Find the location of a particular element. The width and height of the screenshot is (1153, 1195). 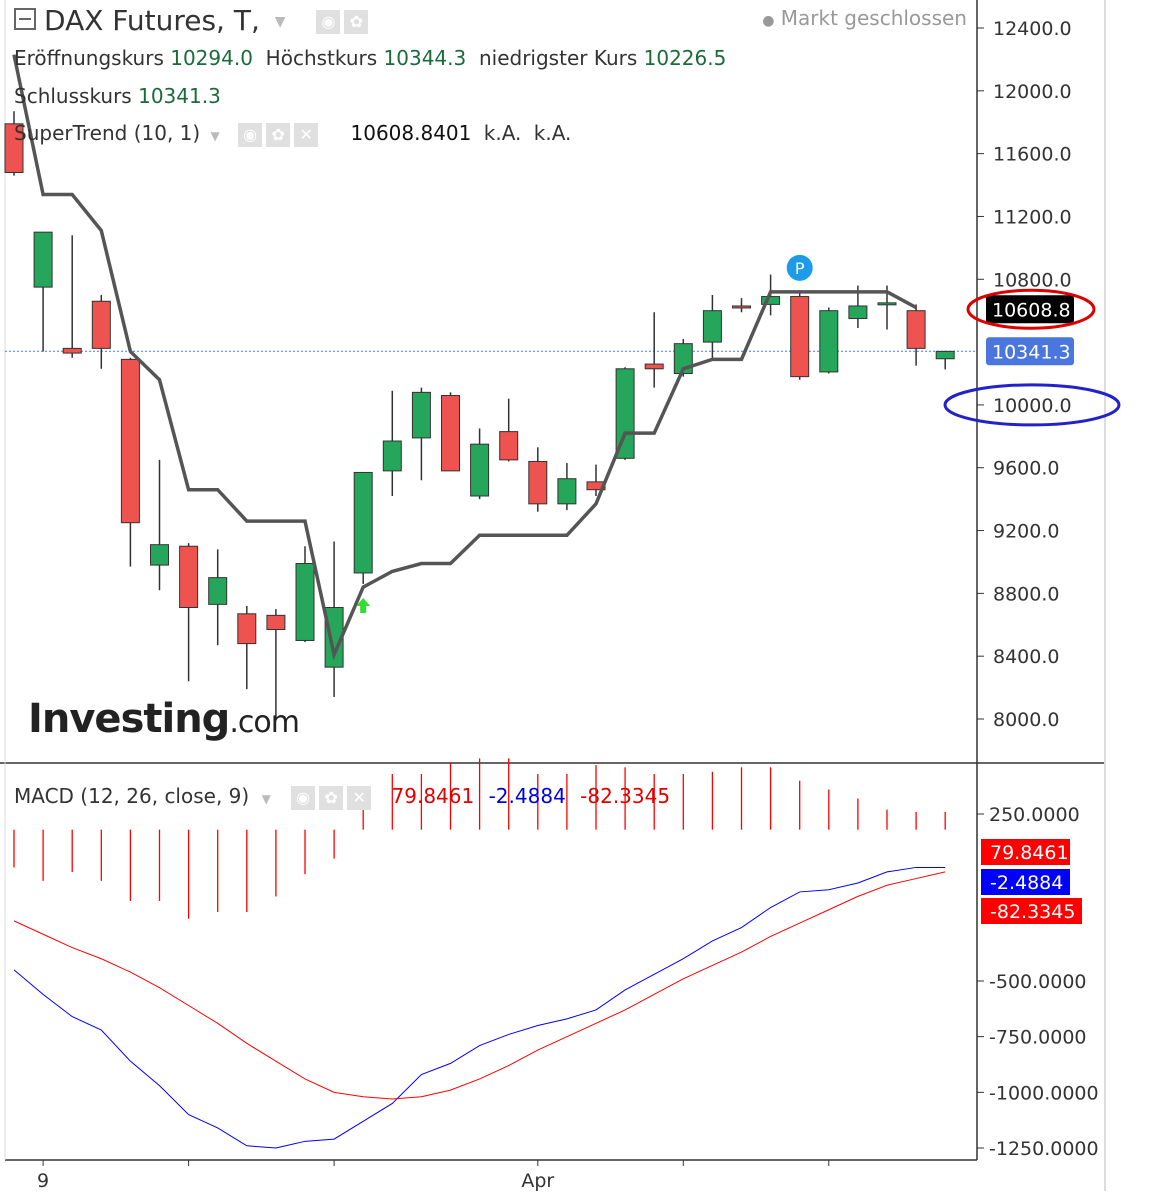

high-value: 10344.3 is located at coordinates (425, 58).